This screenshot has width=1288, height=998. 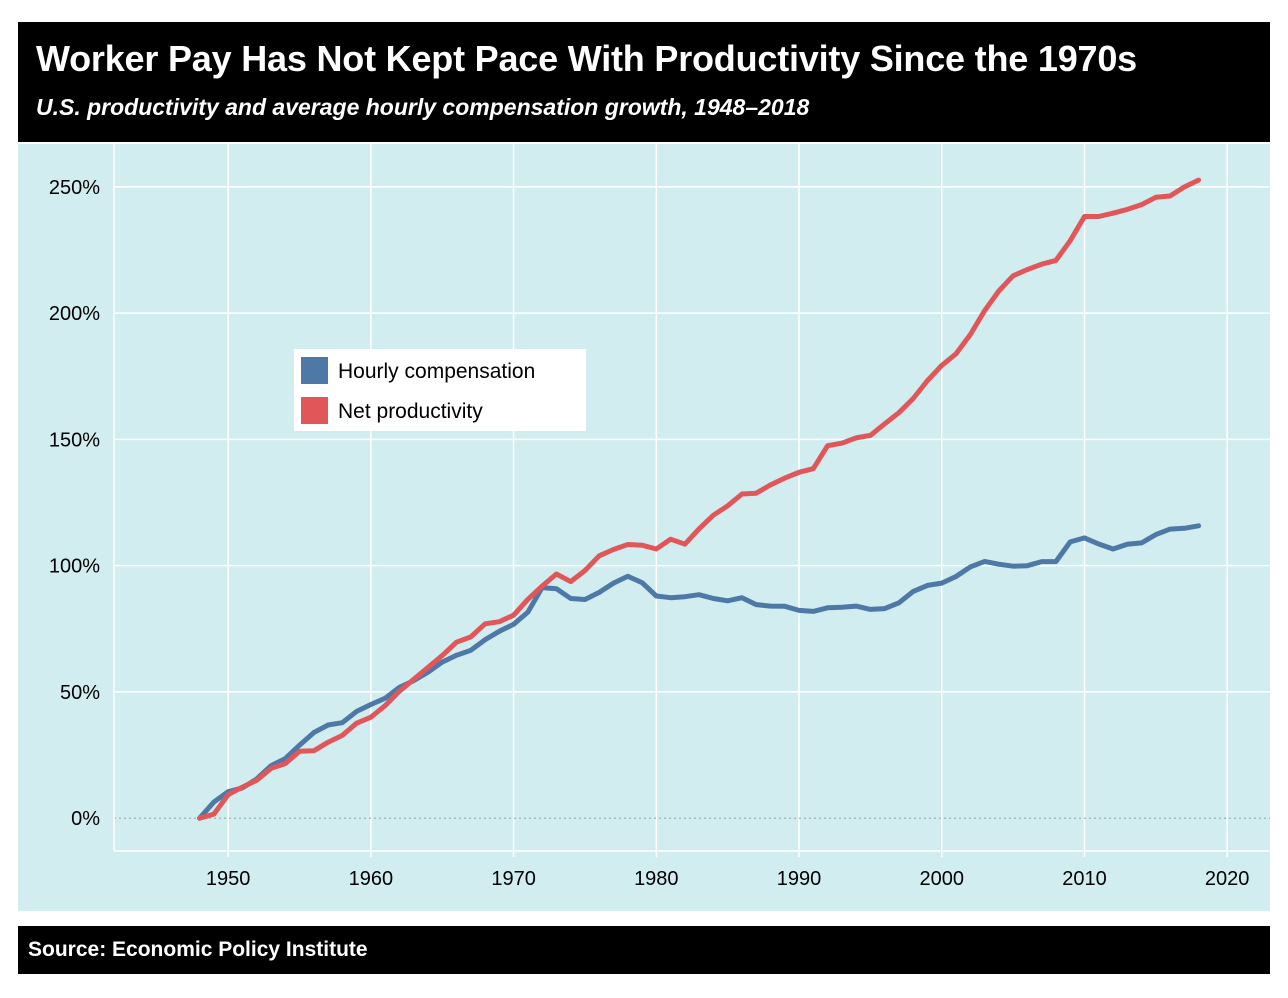 What do you see at coordinates (74, 314) in the screenshot?
I see `y-tick-label-200: 200%` at bounding box center [74, 314].